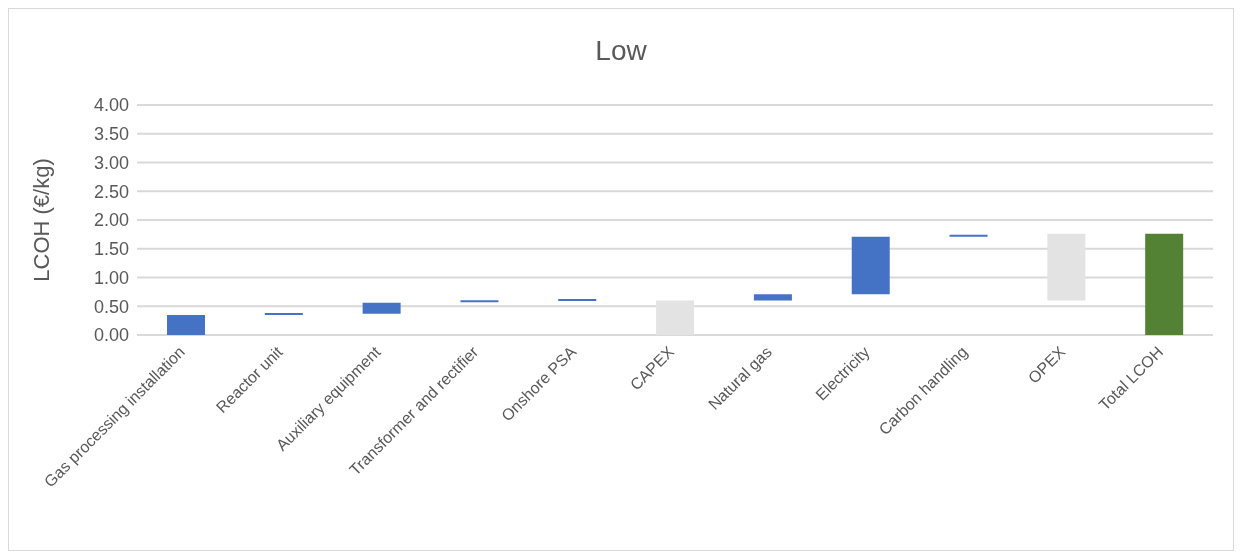  I want to click on y-tick-label: 1.00, so click(111, 277).